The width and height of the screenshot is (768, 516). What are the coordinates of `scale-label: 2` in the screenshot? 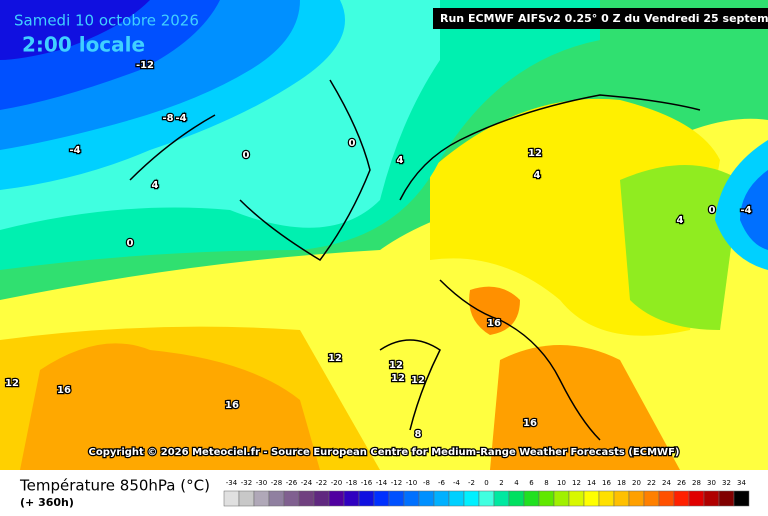 It's located at (501, 483).